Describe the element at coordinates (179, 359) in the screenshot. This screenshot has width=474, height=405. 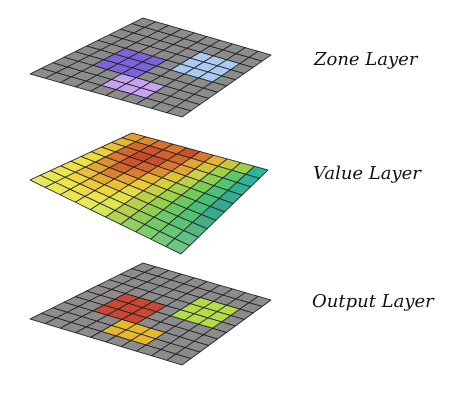
I see `output-grid-cell` at that location.